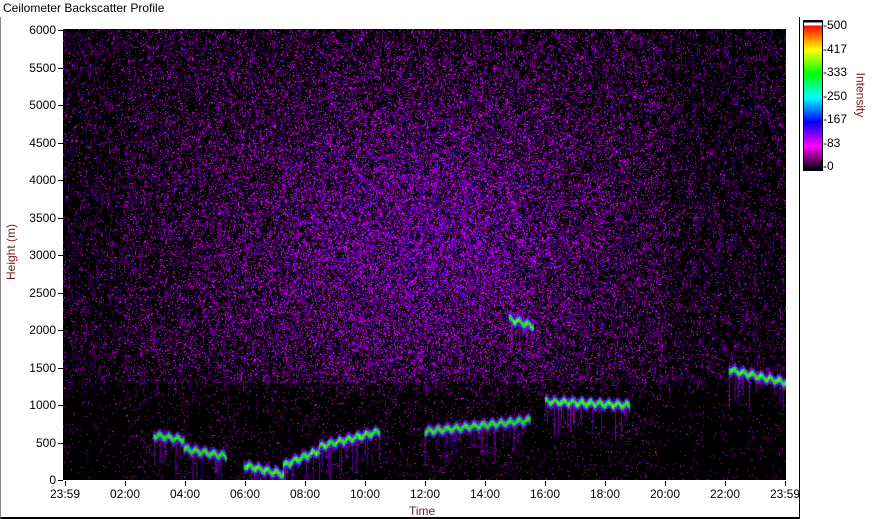 The width and height of the screenshot is (872, 519). What do you see at coordinates (365, 494) in the screenshot?
I see `x-tick-label: 10:00` at bounding box center [365, 494].